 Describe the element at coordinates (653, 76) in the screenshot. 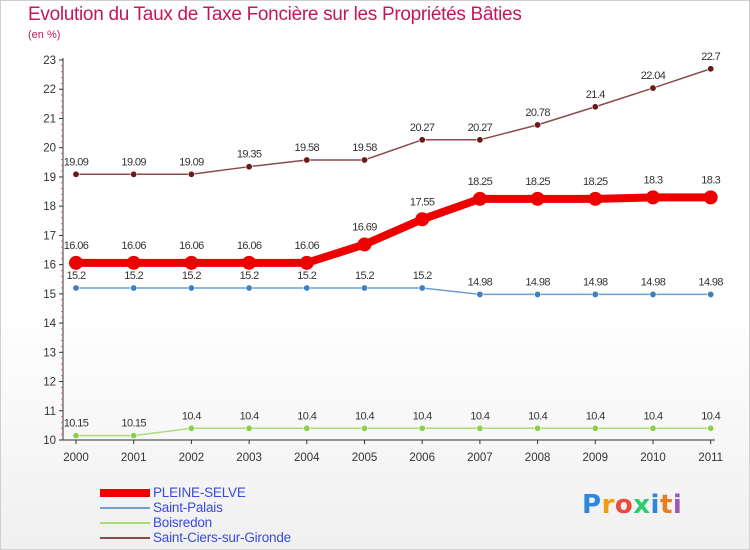

I see `data-label: 22.04` at that location.